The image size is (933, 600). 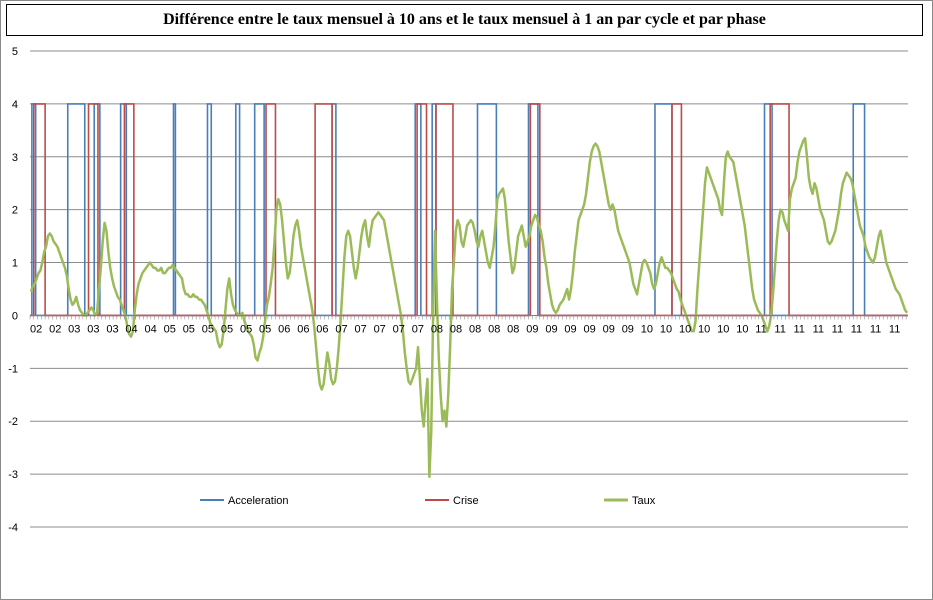 What do you see at coordinates (13, 369) in the screenshot?
I see `y-tick-label: -1` at bounding box center [13, 369].